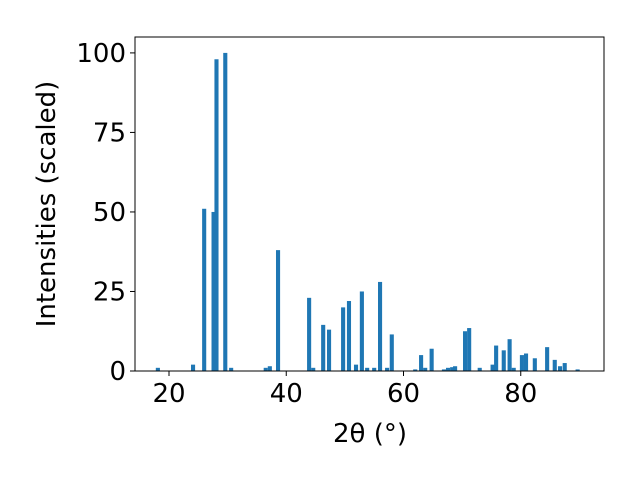  What do you see at coordinates (117, 372) in the screenshot?
I see `y-tick-label: 0` at bounding box center [117, 372].